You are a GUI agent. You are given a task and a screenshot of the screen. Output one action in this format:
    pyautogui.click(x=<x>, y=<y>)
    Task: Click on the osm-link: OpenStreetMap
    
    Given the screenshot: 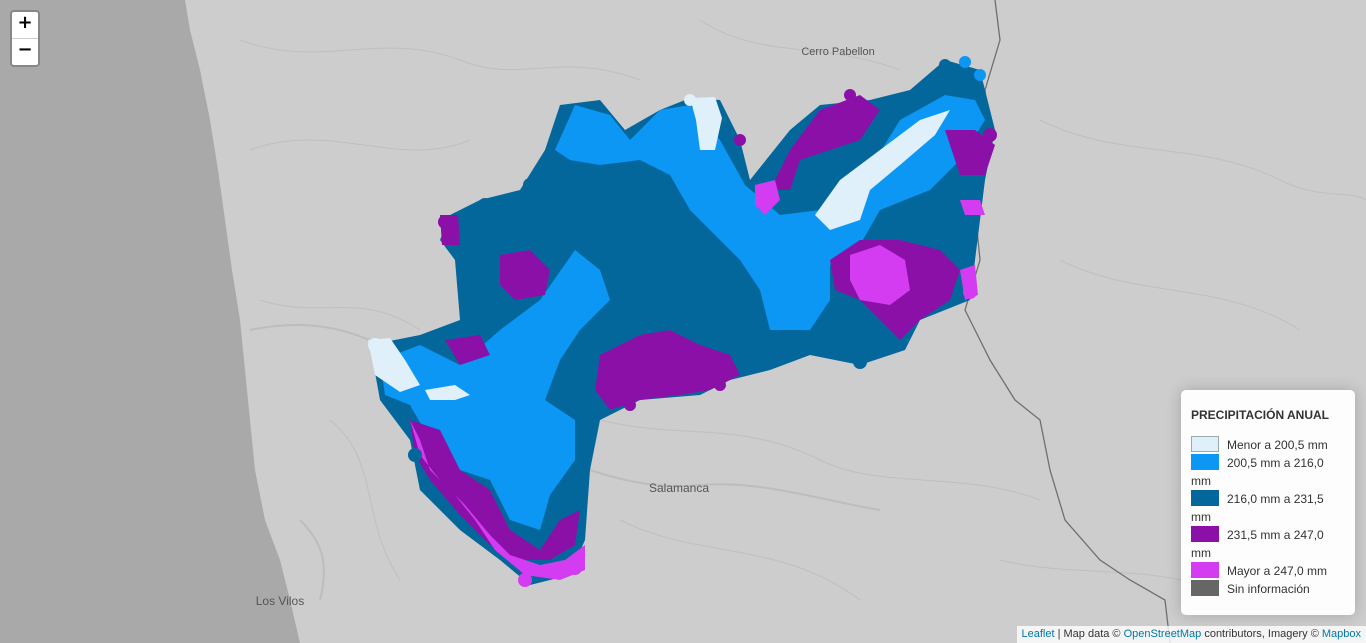 What is the action you would take?
    pyautogui.click(x=1162, y=634)
    